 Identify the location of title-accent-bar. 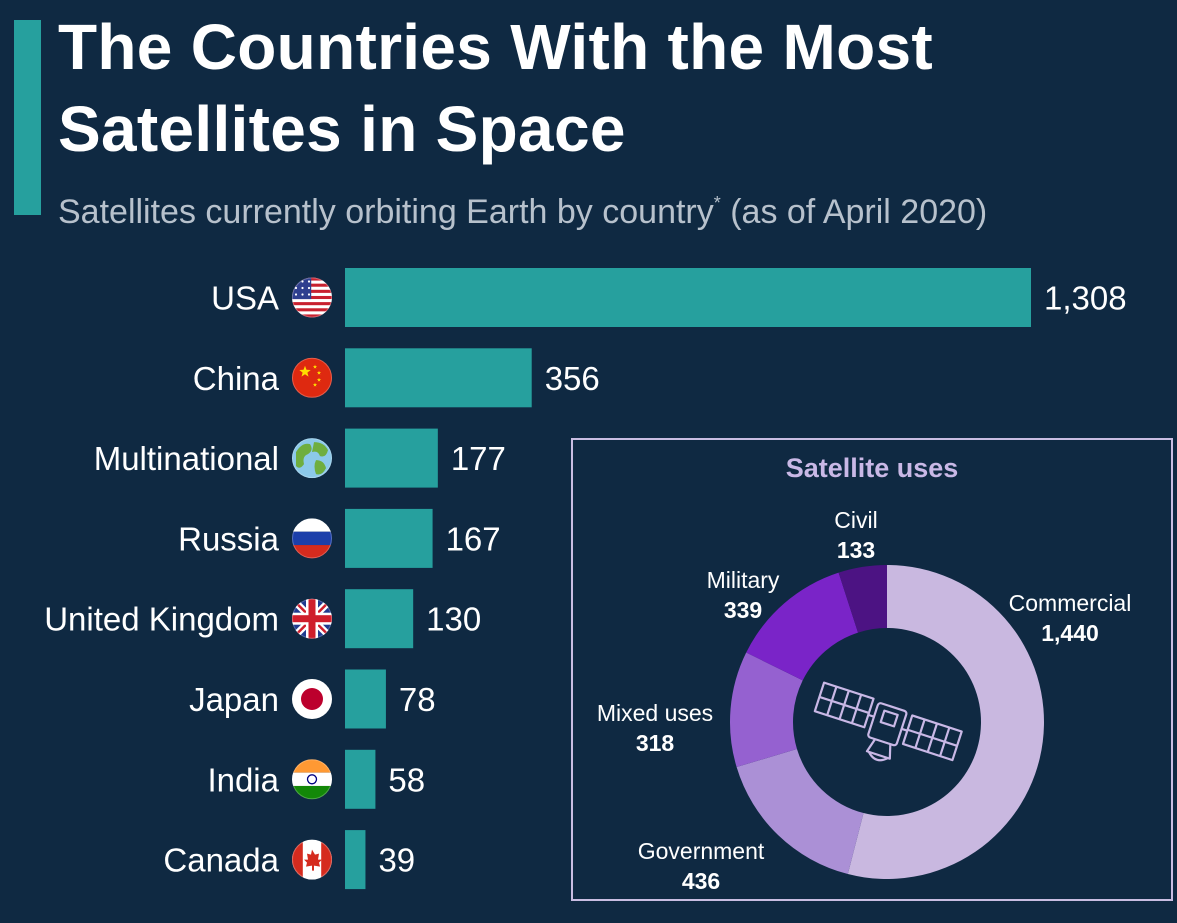
(27, 117).